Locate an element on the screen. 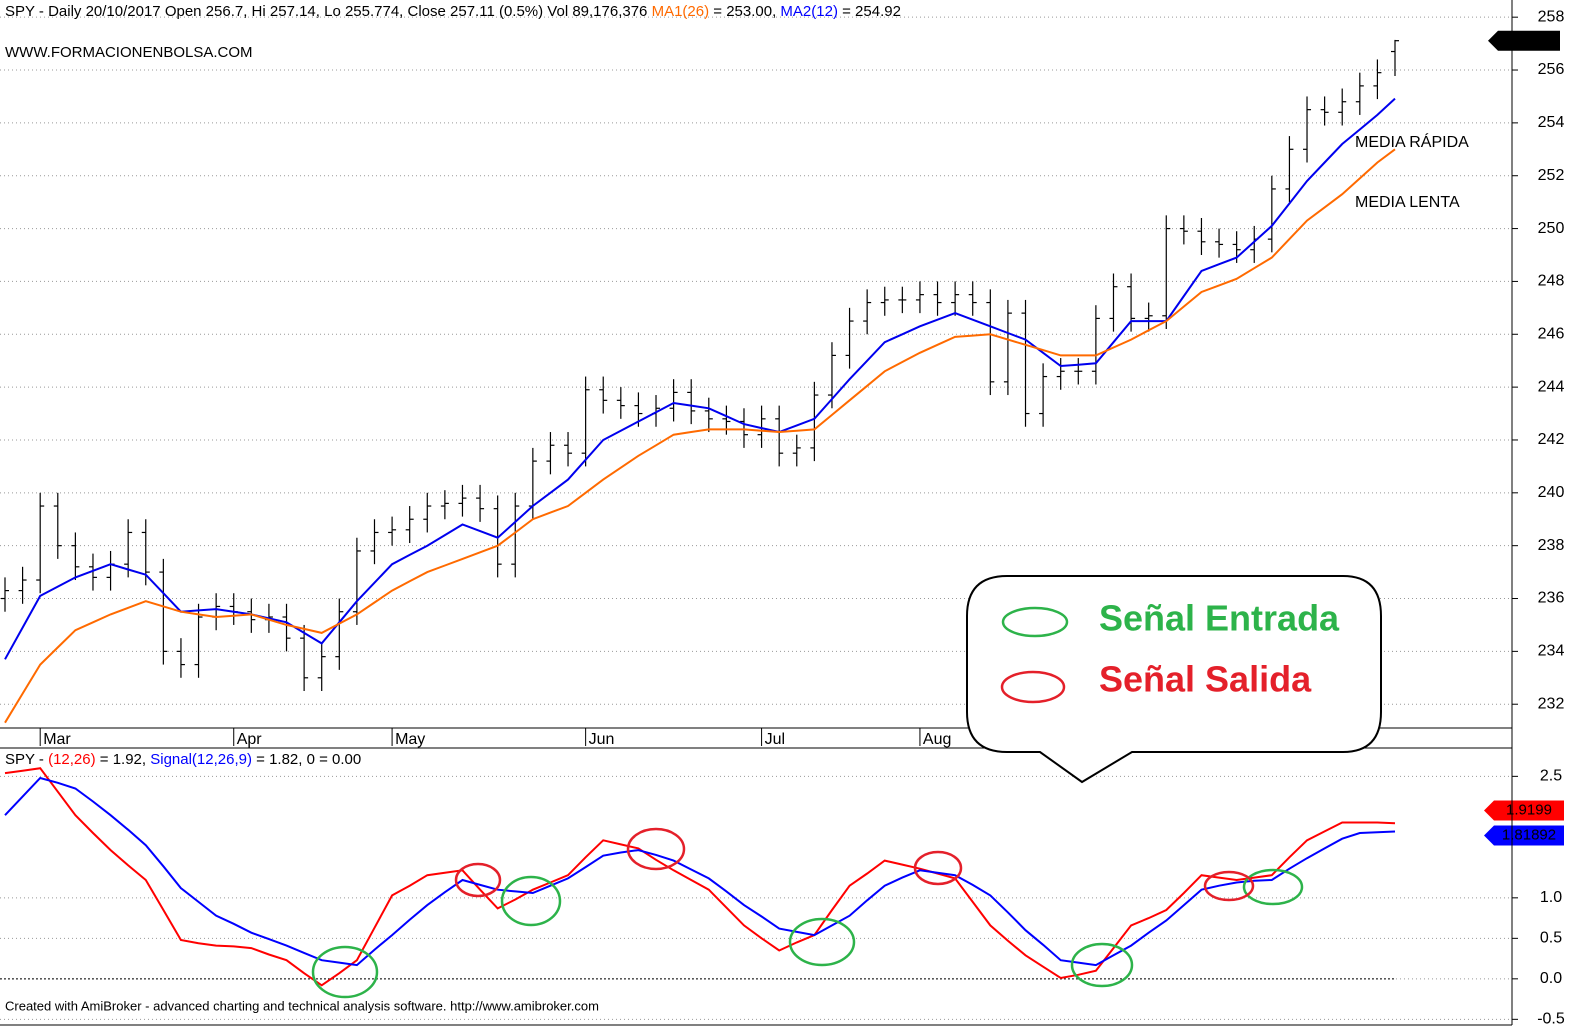 The width and height of the screenshot is (1594, 1031). x-tick-label: Jul is located at coordinates (775, 739).